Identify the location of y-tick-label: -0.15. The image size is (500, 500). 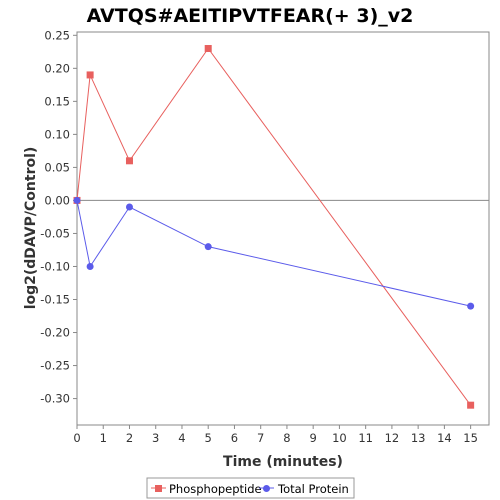
(55, 300).